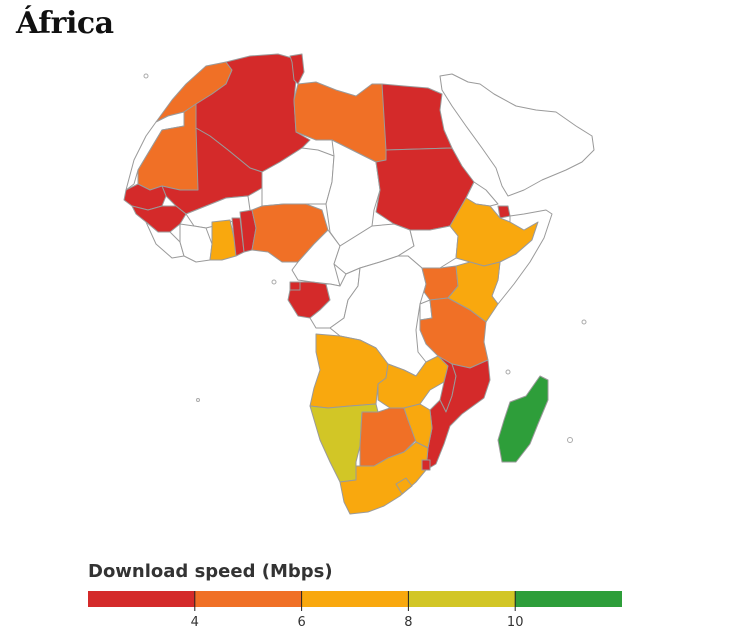  Describe the element at coordinates (408, 622) in the screenshot. I see `legend-tick-label: 8` at that location.